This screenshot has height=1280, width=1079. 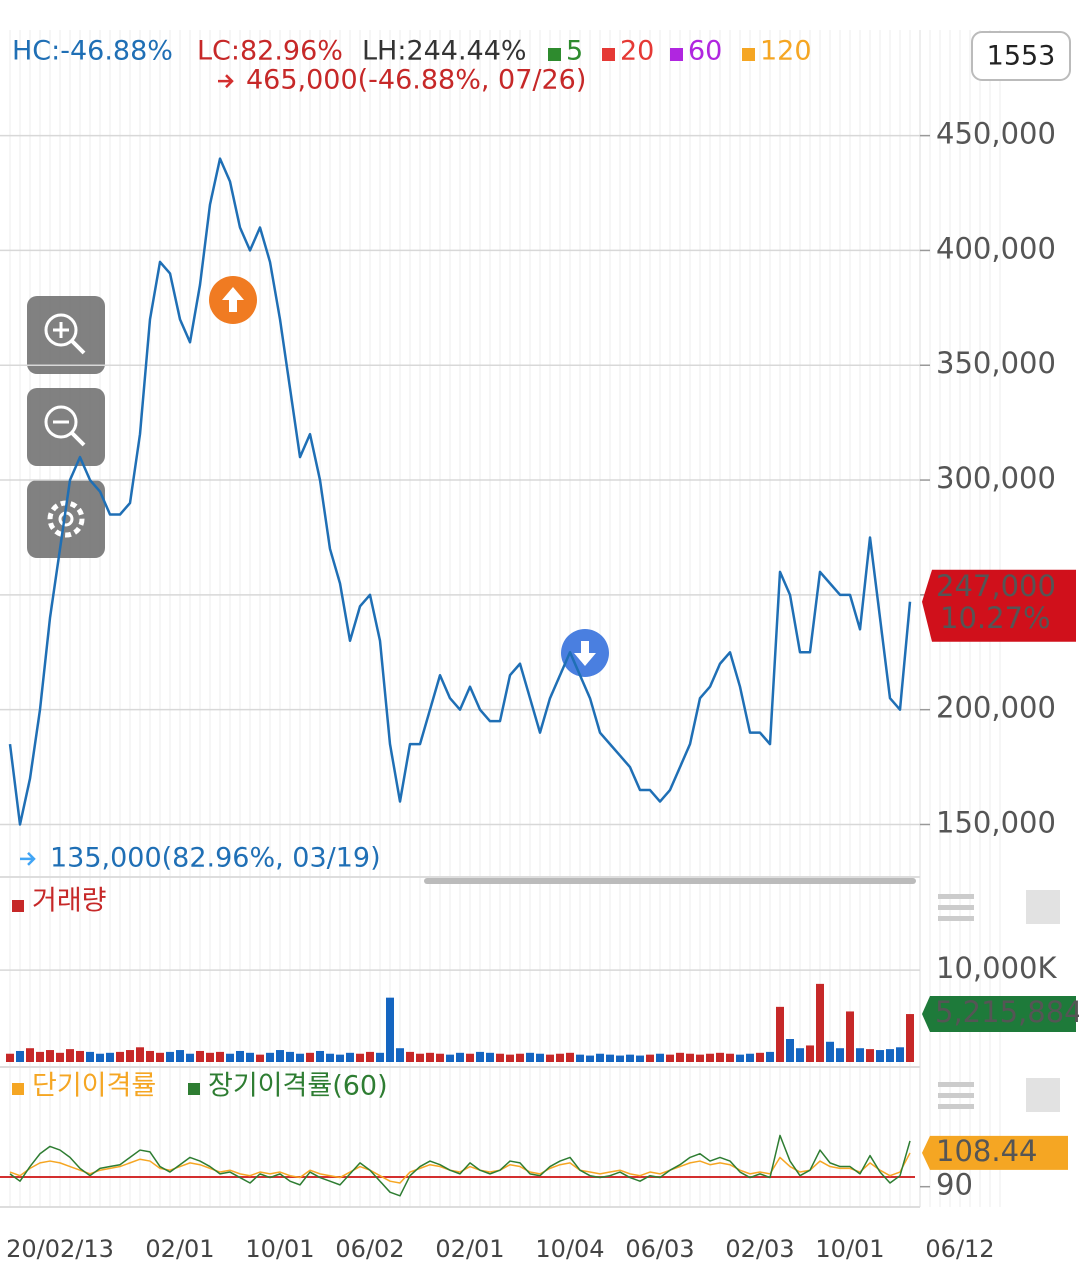 I want to click on current-disparity: 108.44, so click(x=986, y=1151).